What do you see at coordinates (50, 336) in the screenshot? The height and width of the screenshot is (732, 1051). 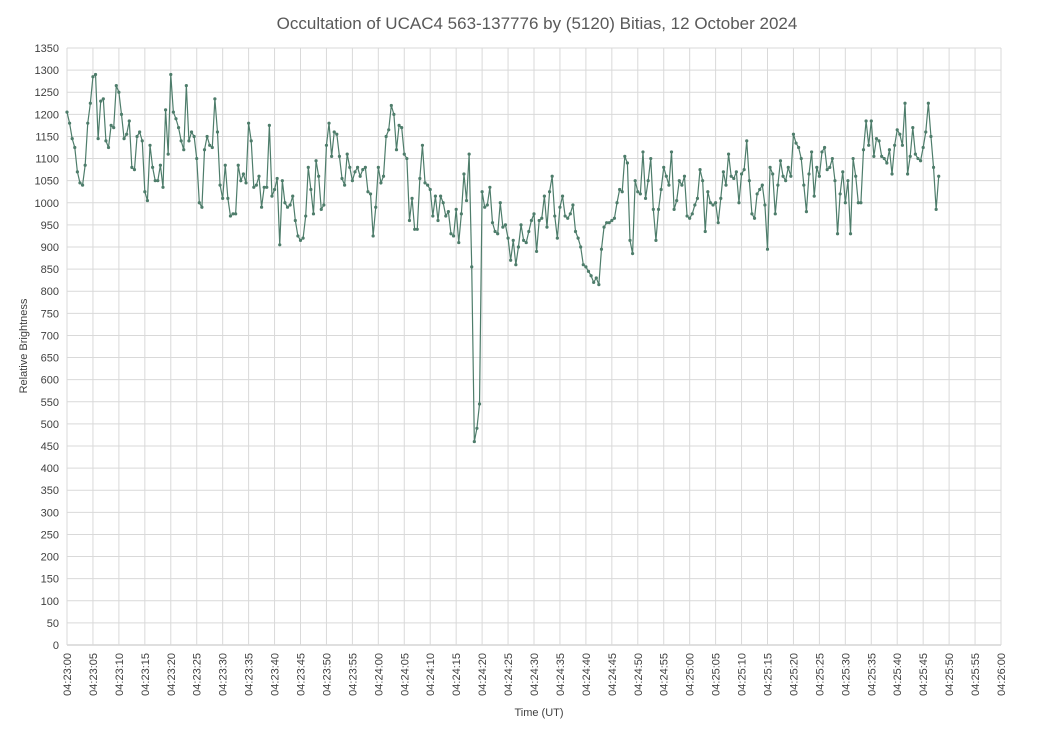 I see `y-tick-label: 700` at bounding box center [50, 336].